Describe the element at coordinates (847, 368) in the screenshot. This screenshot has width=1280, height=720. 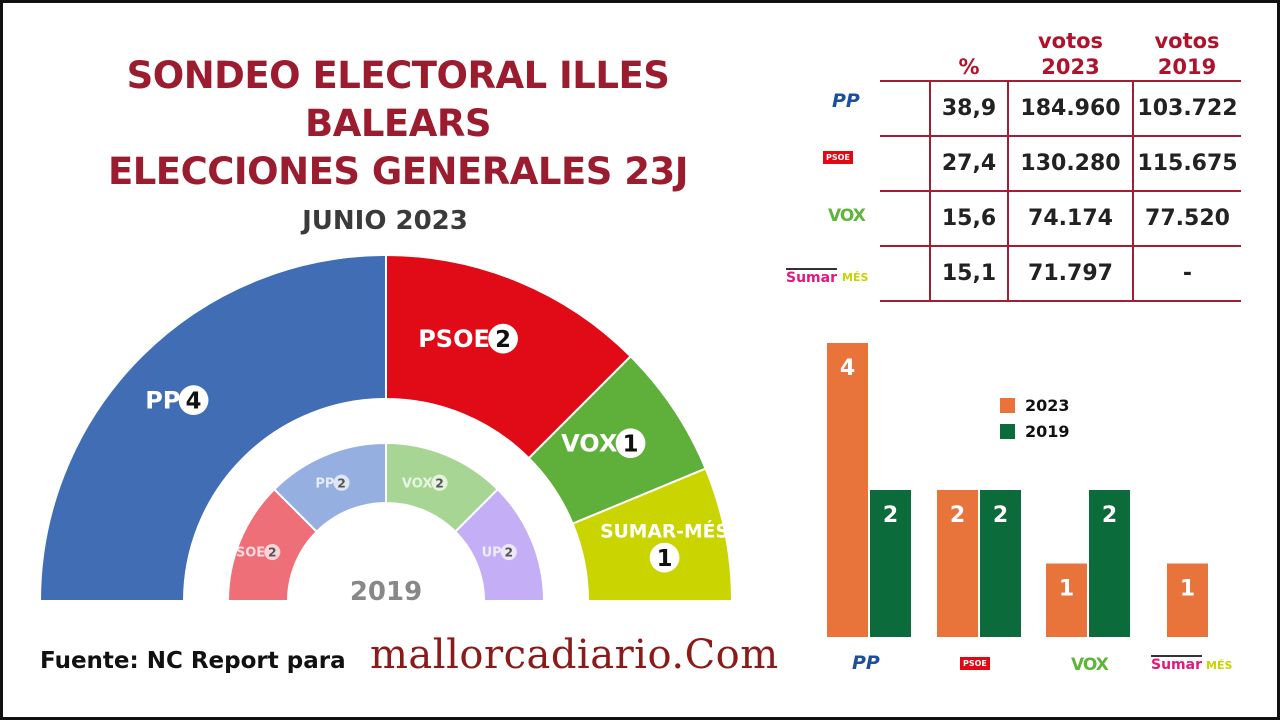
I see `bar-value-label: 4` at that location.